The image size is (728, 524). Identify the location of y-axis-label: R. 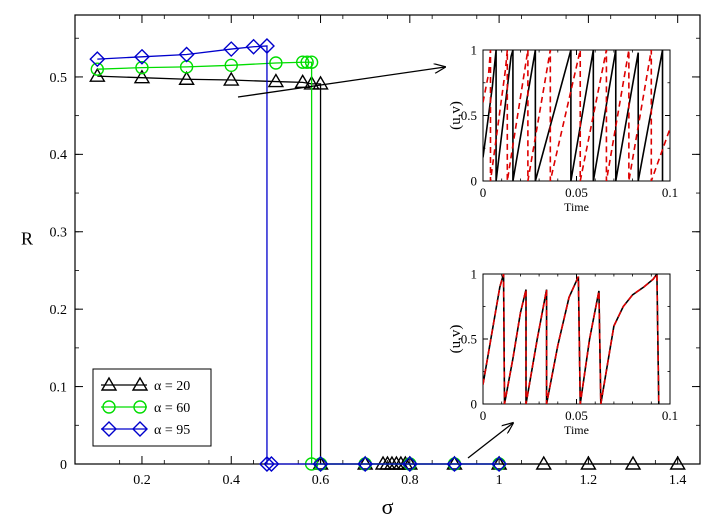
(27, 239).